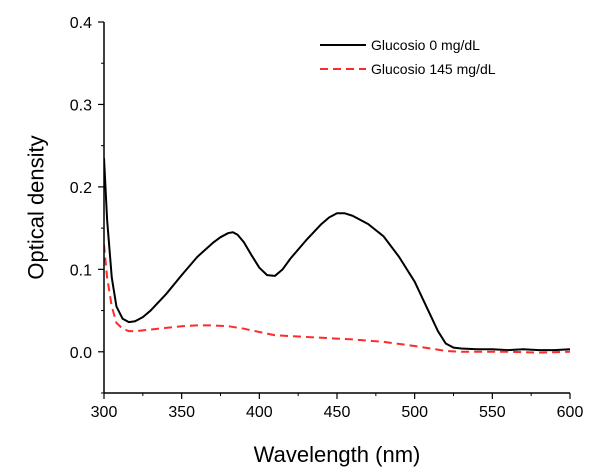 Image resolution: width=592 pixels, height=468 pixels. What do you see at coordinates (433, 69) in the screenshot?
I see `legend-label-2: Glucosio 145 mg/dL` at bounding box center [433, 69].